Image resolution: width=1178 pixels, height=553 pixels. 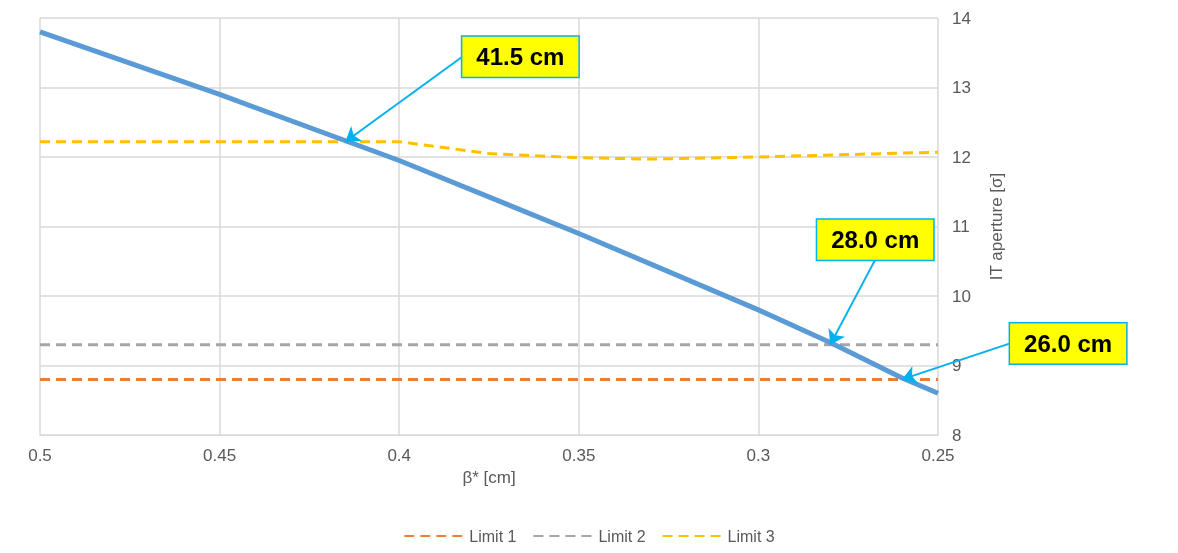 What do you see at coordinates (996, 226) in the screenshot?
I see `y-axis-title: IT aperture [σ]` at bounding box center [996, 226].